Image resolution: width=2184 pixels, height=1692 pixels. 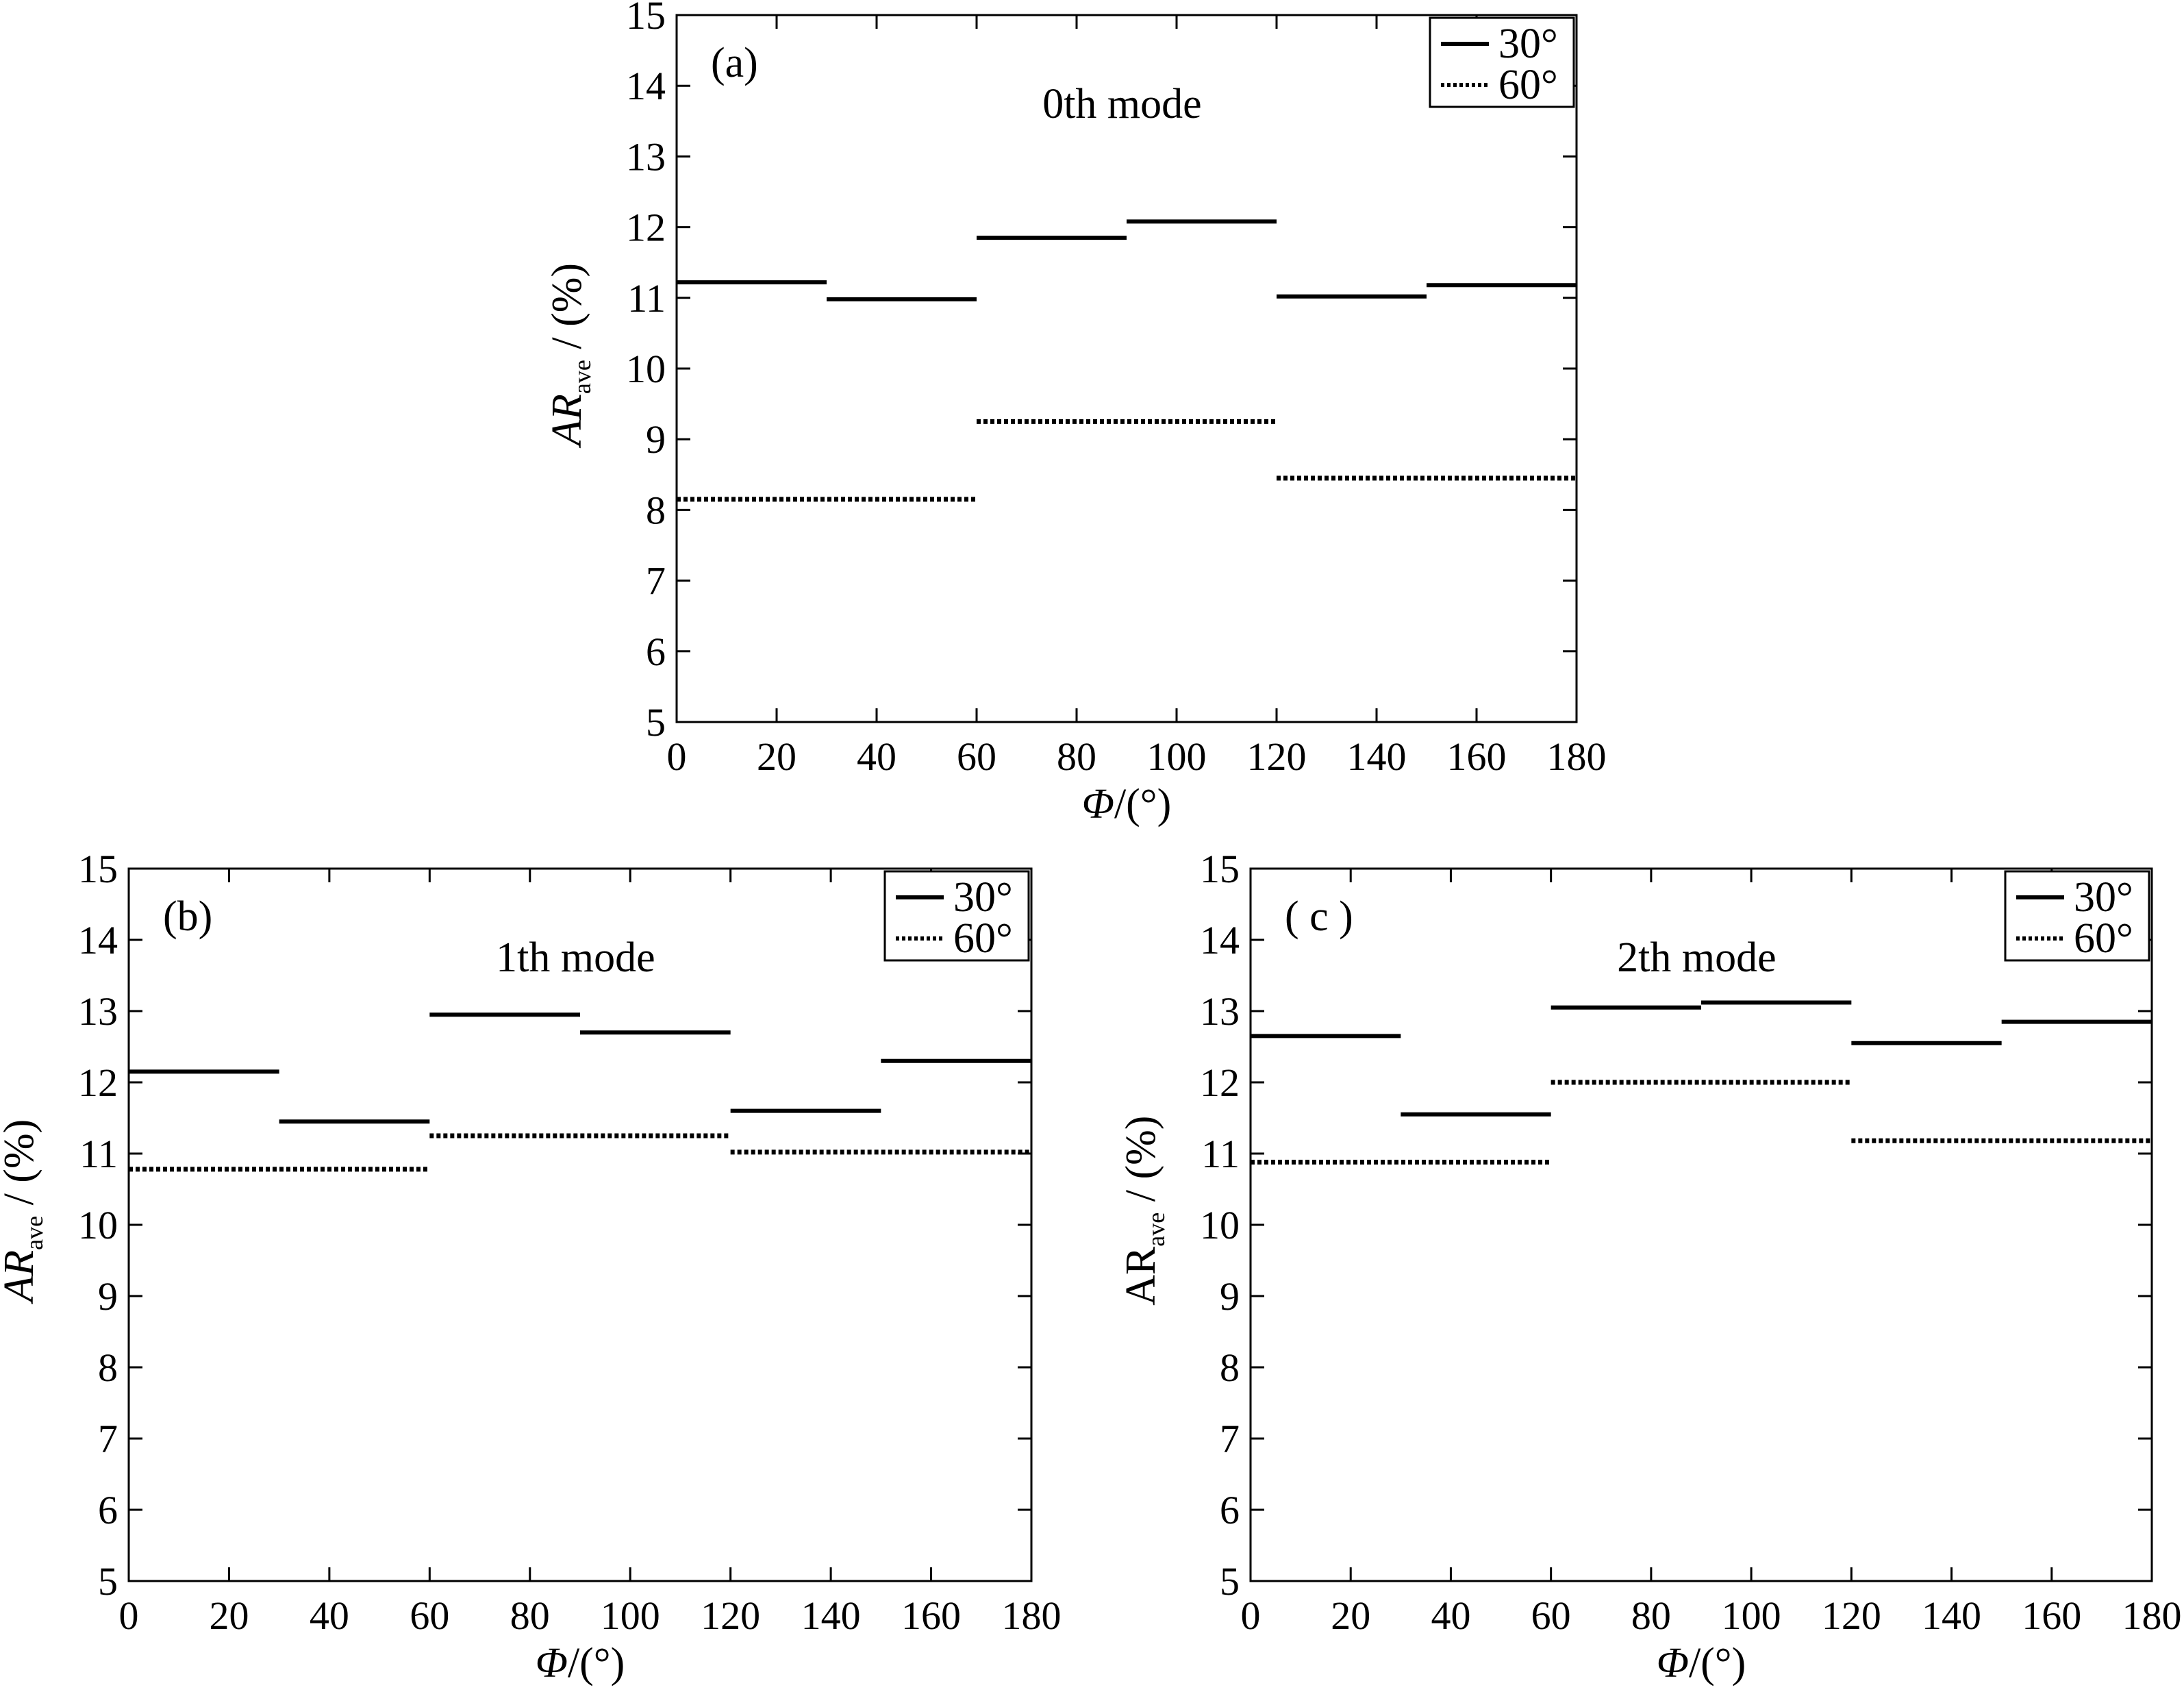 I want to click on panel-label: ( c ), so click(x=1319, y=916).